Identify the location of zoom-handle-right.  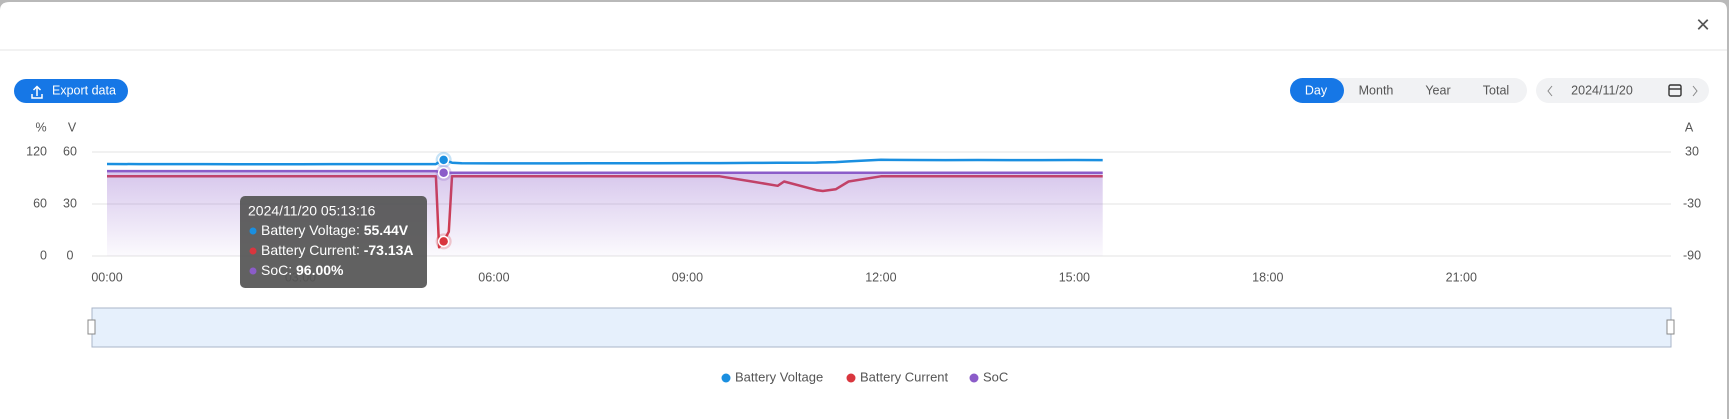
(1670, 327).